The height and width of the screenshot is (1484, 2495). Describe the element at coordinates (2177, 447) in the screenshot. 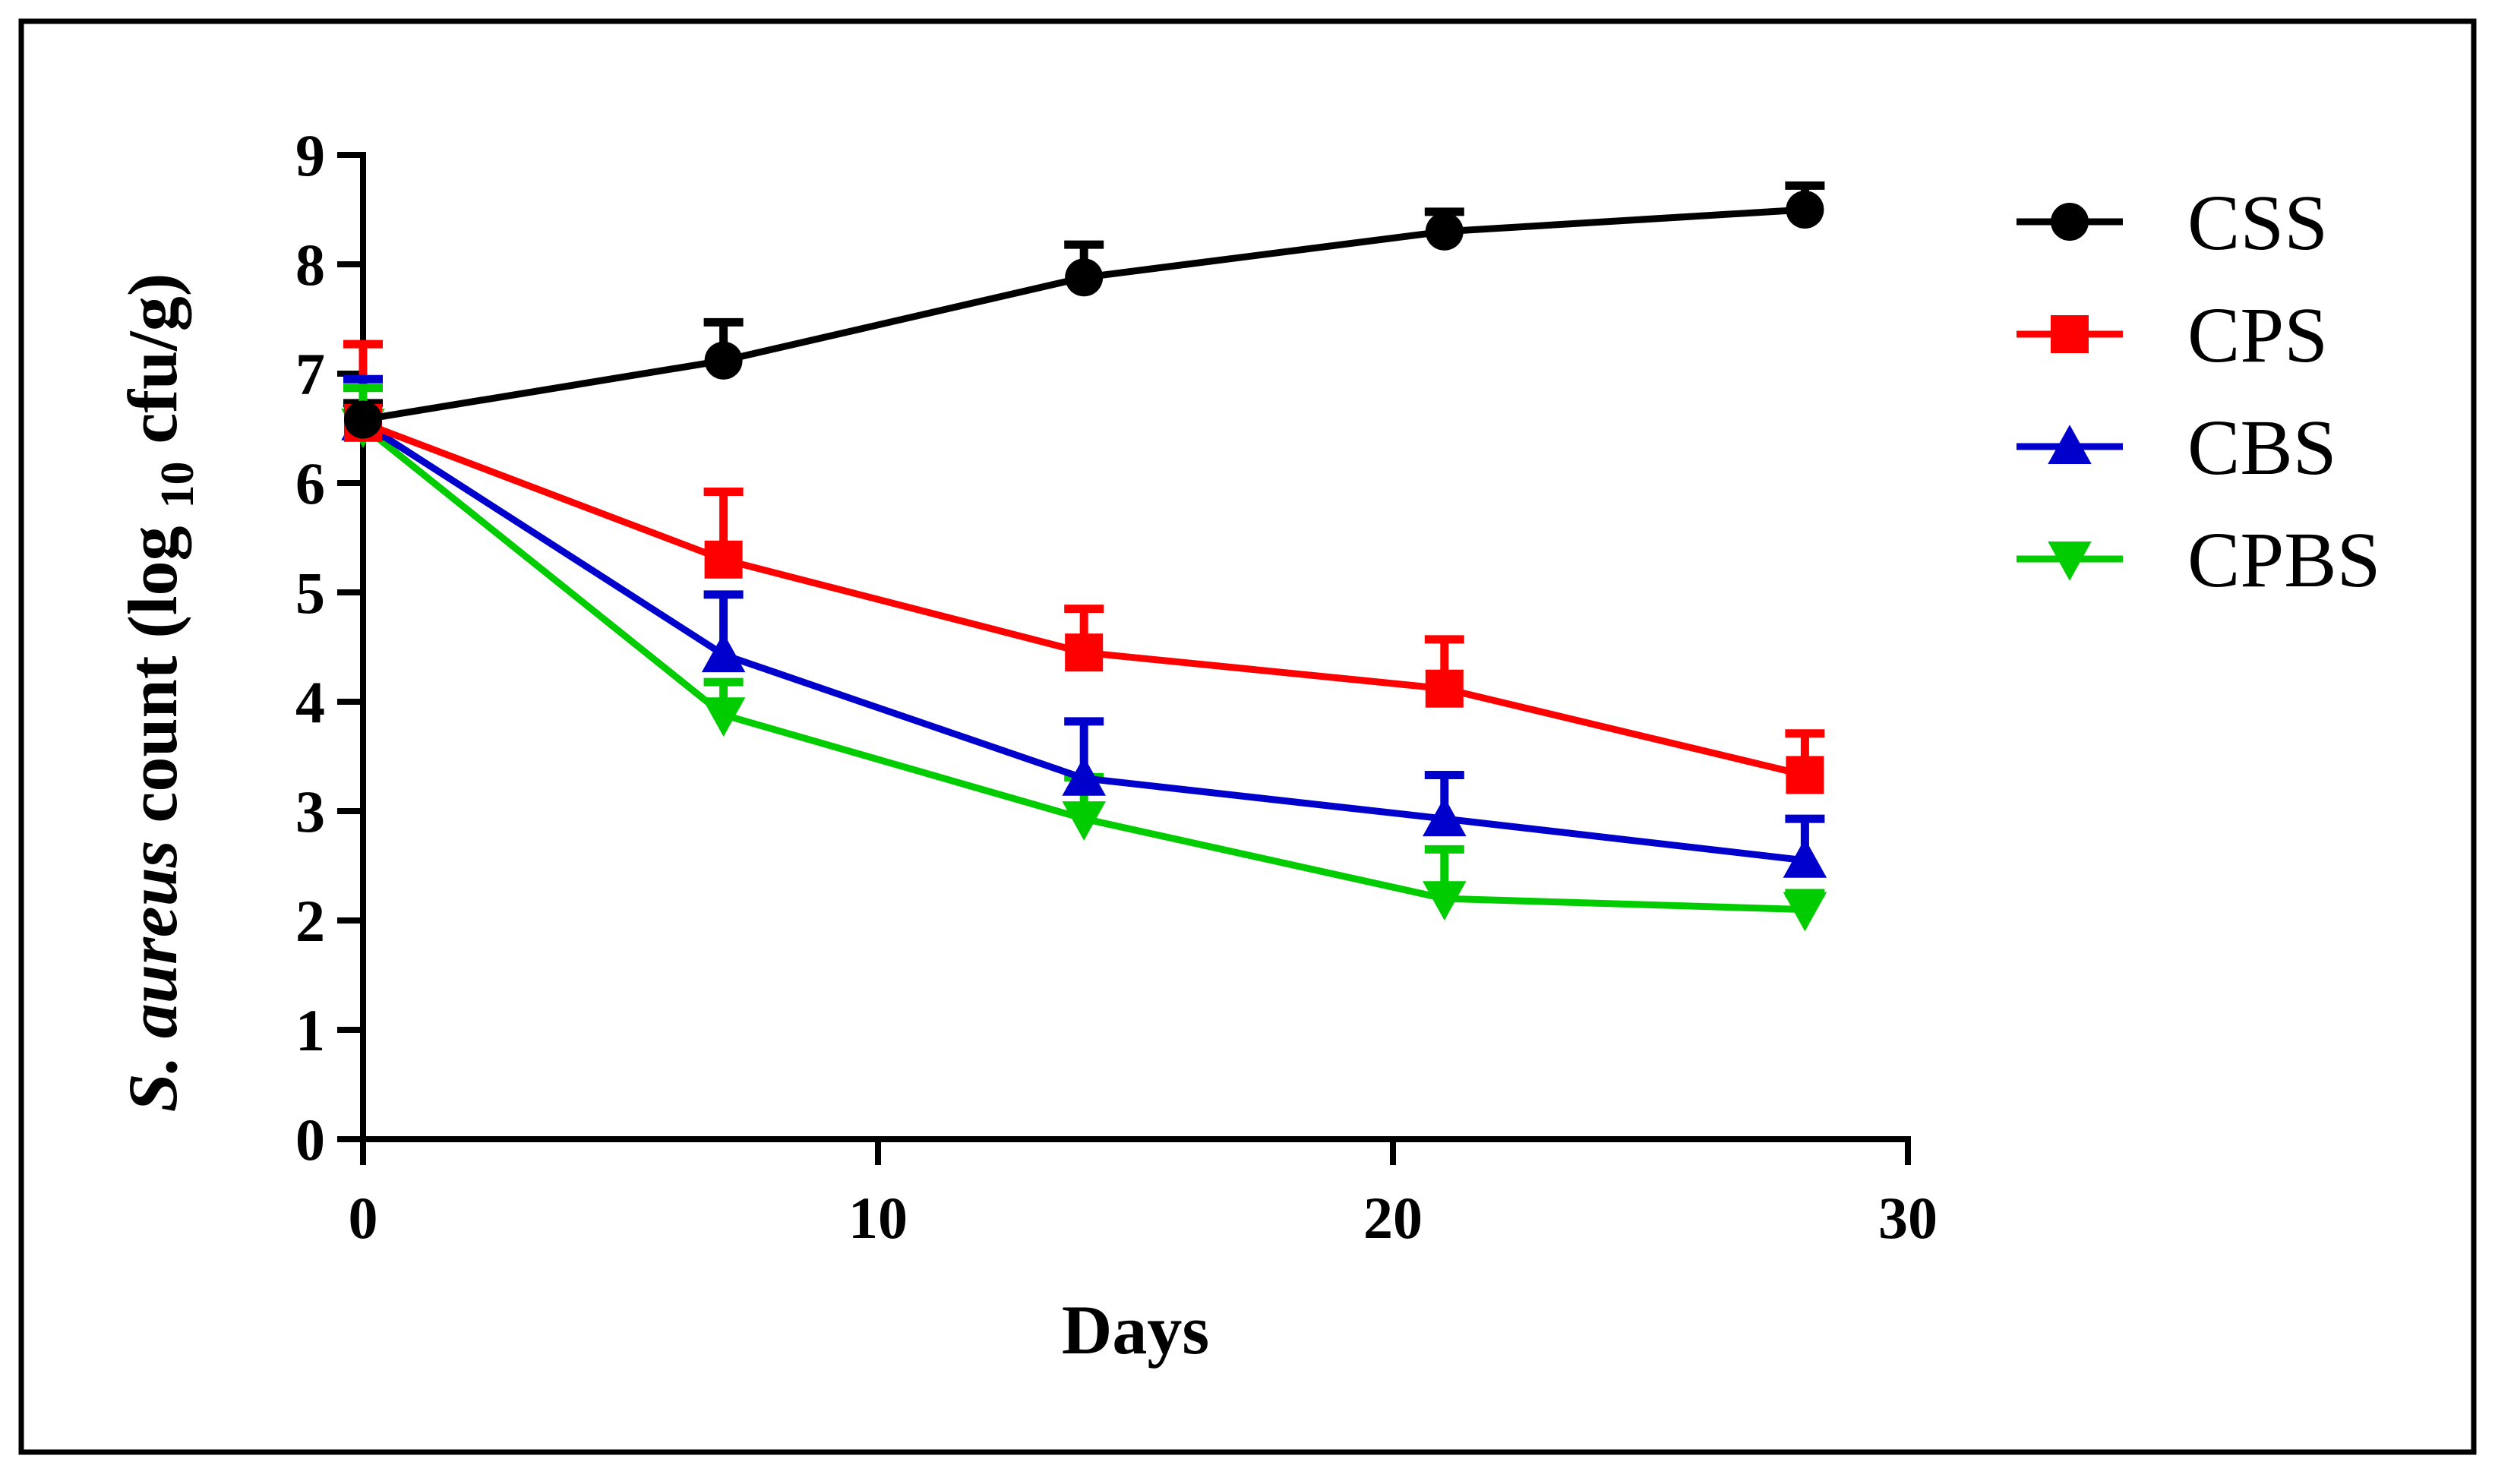

I see `legend-item-cbs: CBS` at that location.